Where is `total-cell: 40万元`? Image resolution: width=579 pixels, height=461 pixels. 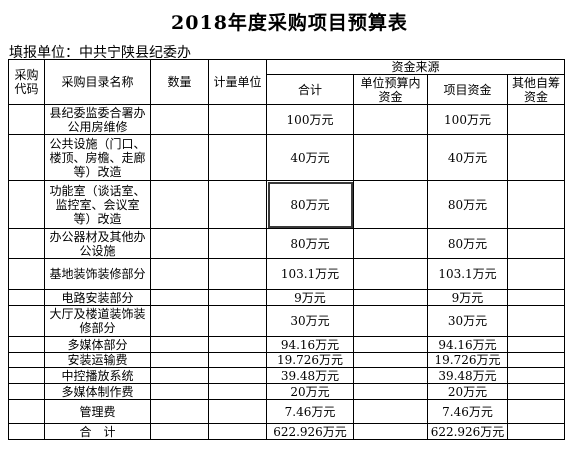
total-cell: 40万元 is located at coordinates (310, 157).